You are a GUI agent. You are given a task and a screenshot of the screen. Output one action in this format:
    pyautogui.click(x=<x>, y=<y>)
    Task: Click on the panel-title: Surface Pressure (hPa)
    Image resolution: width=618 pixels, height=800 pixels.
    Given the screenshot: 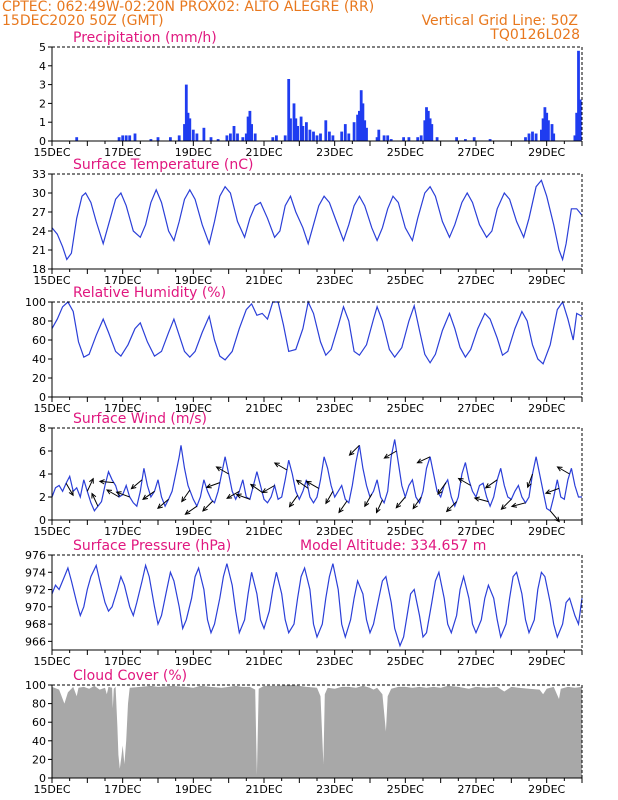 What is the action you would take?
    pyautogui.click(x=152, y=546)
    